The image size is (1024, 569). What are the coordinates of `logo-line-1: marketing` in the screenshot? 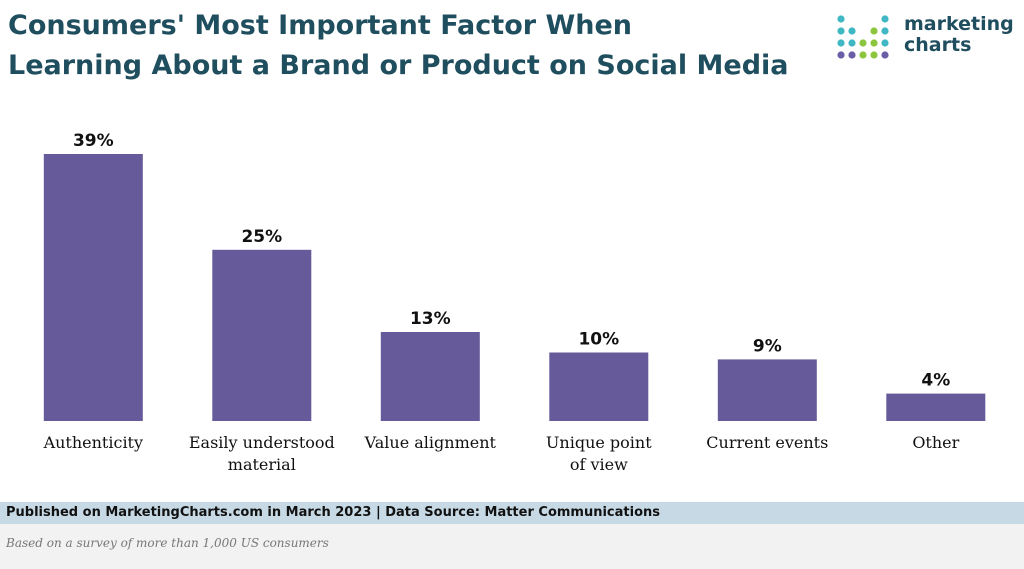 It's located at (959, 24).